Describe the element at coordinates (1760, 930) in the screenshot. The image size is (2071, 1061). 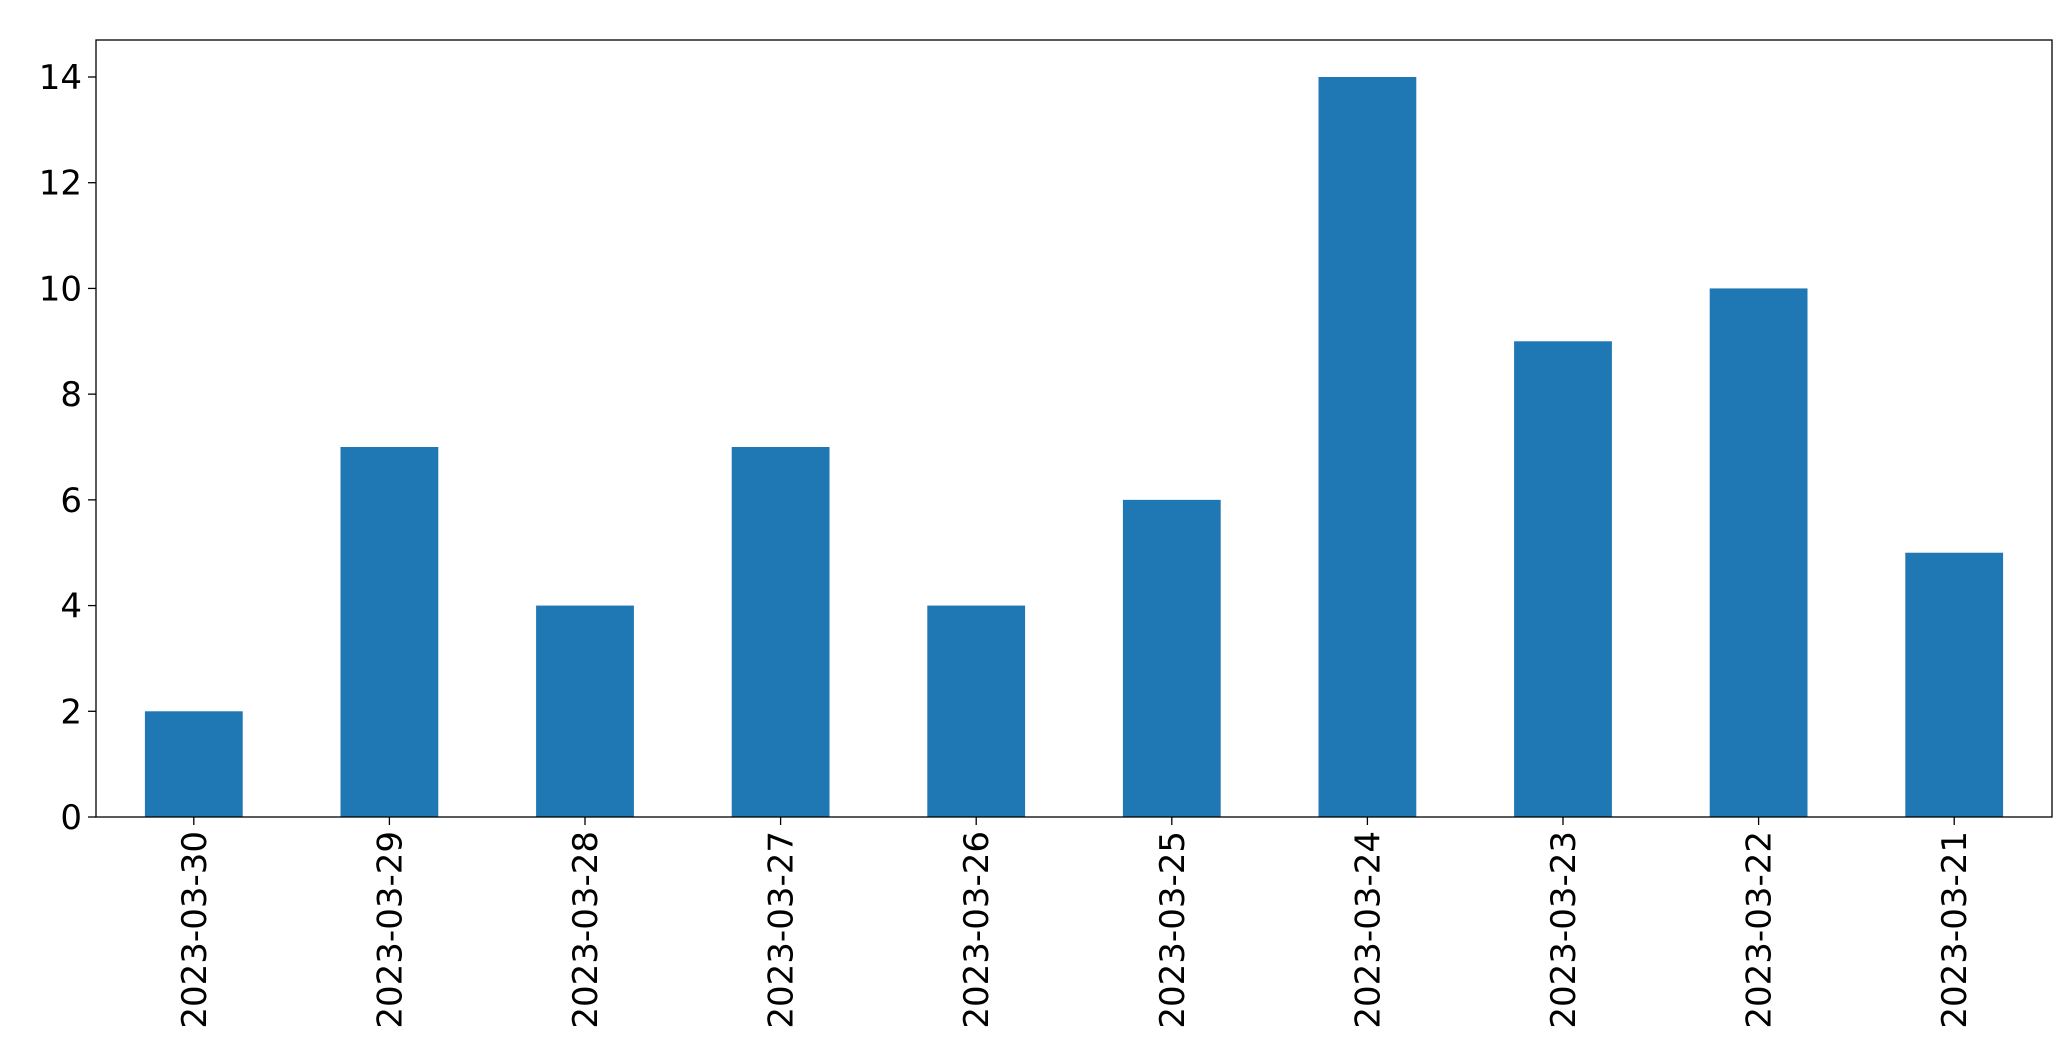
I see `x-tick-label: 2023-03-22` at that location.